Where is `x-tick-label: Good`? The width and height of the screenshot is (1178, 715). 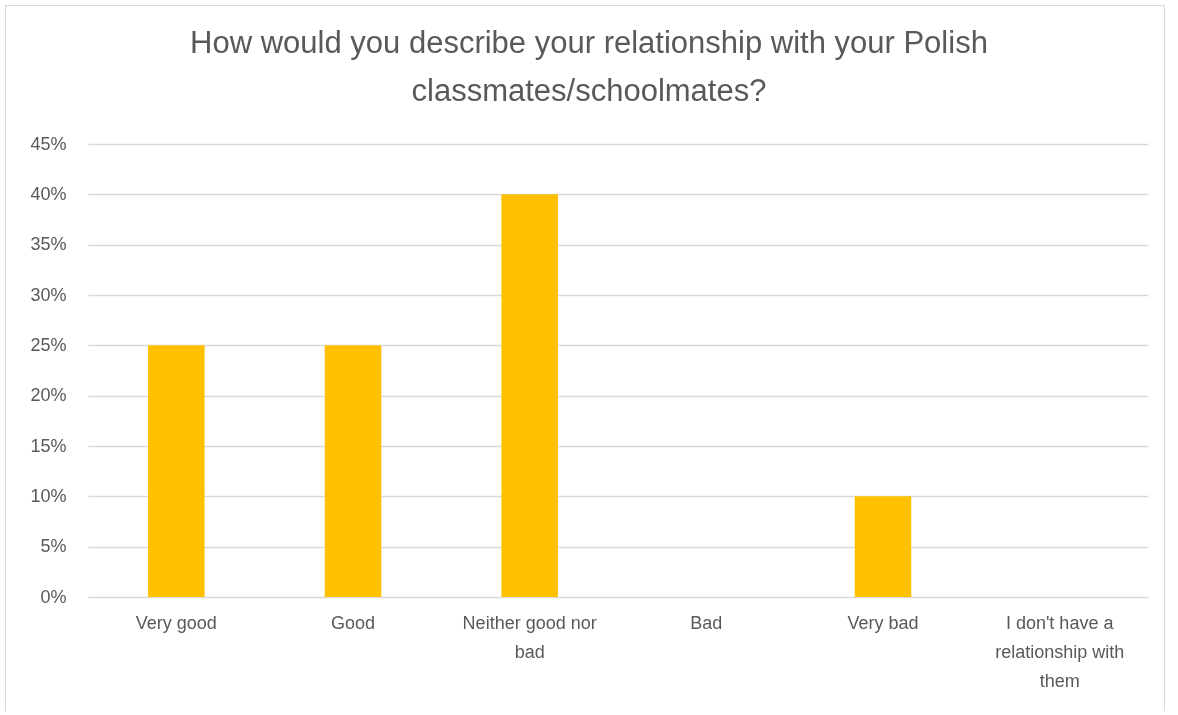 x-tick-label: Good is located at coordinates (353, 622).